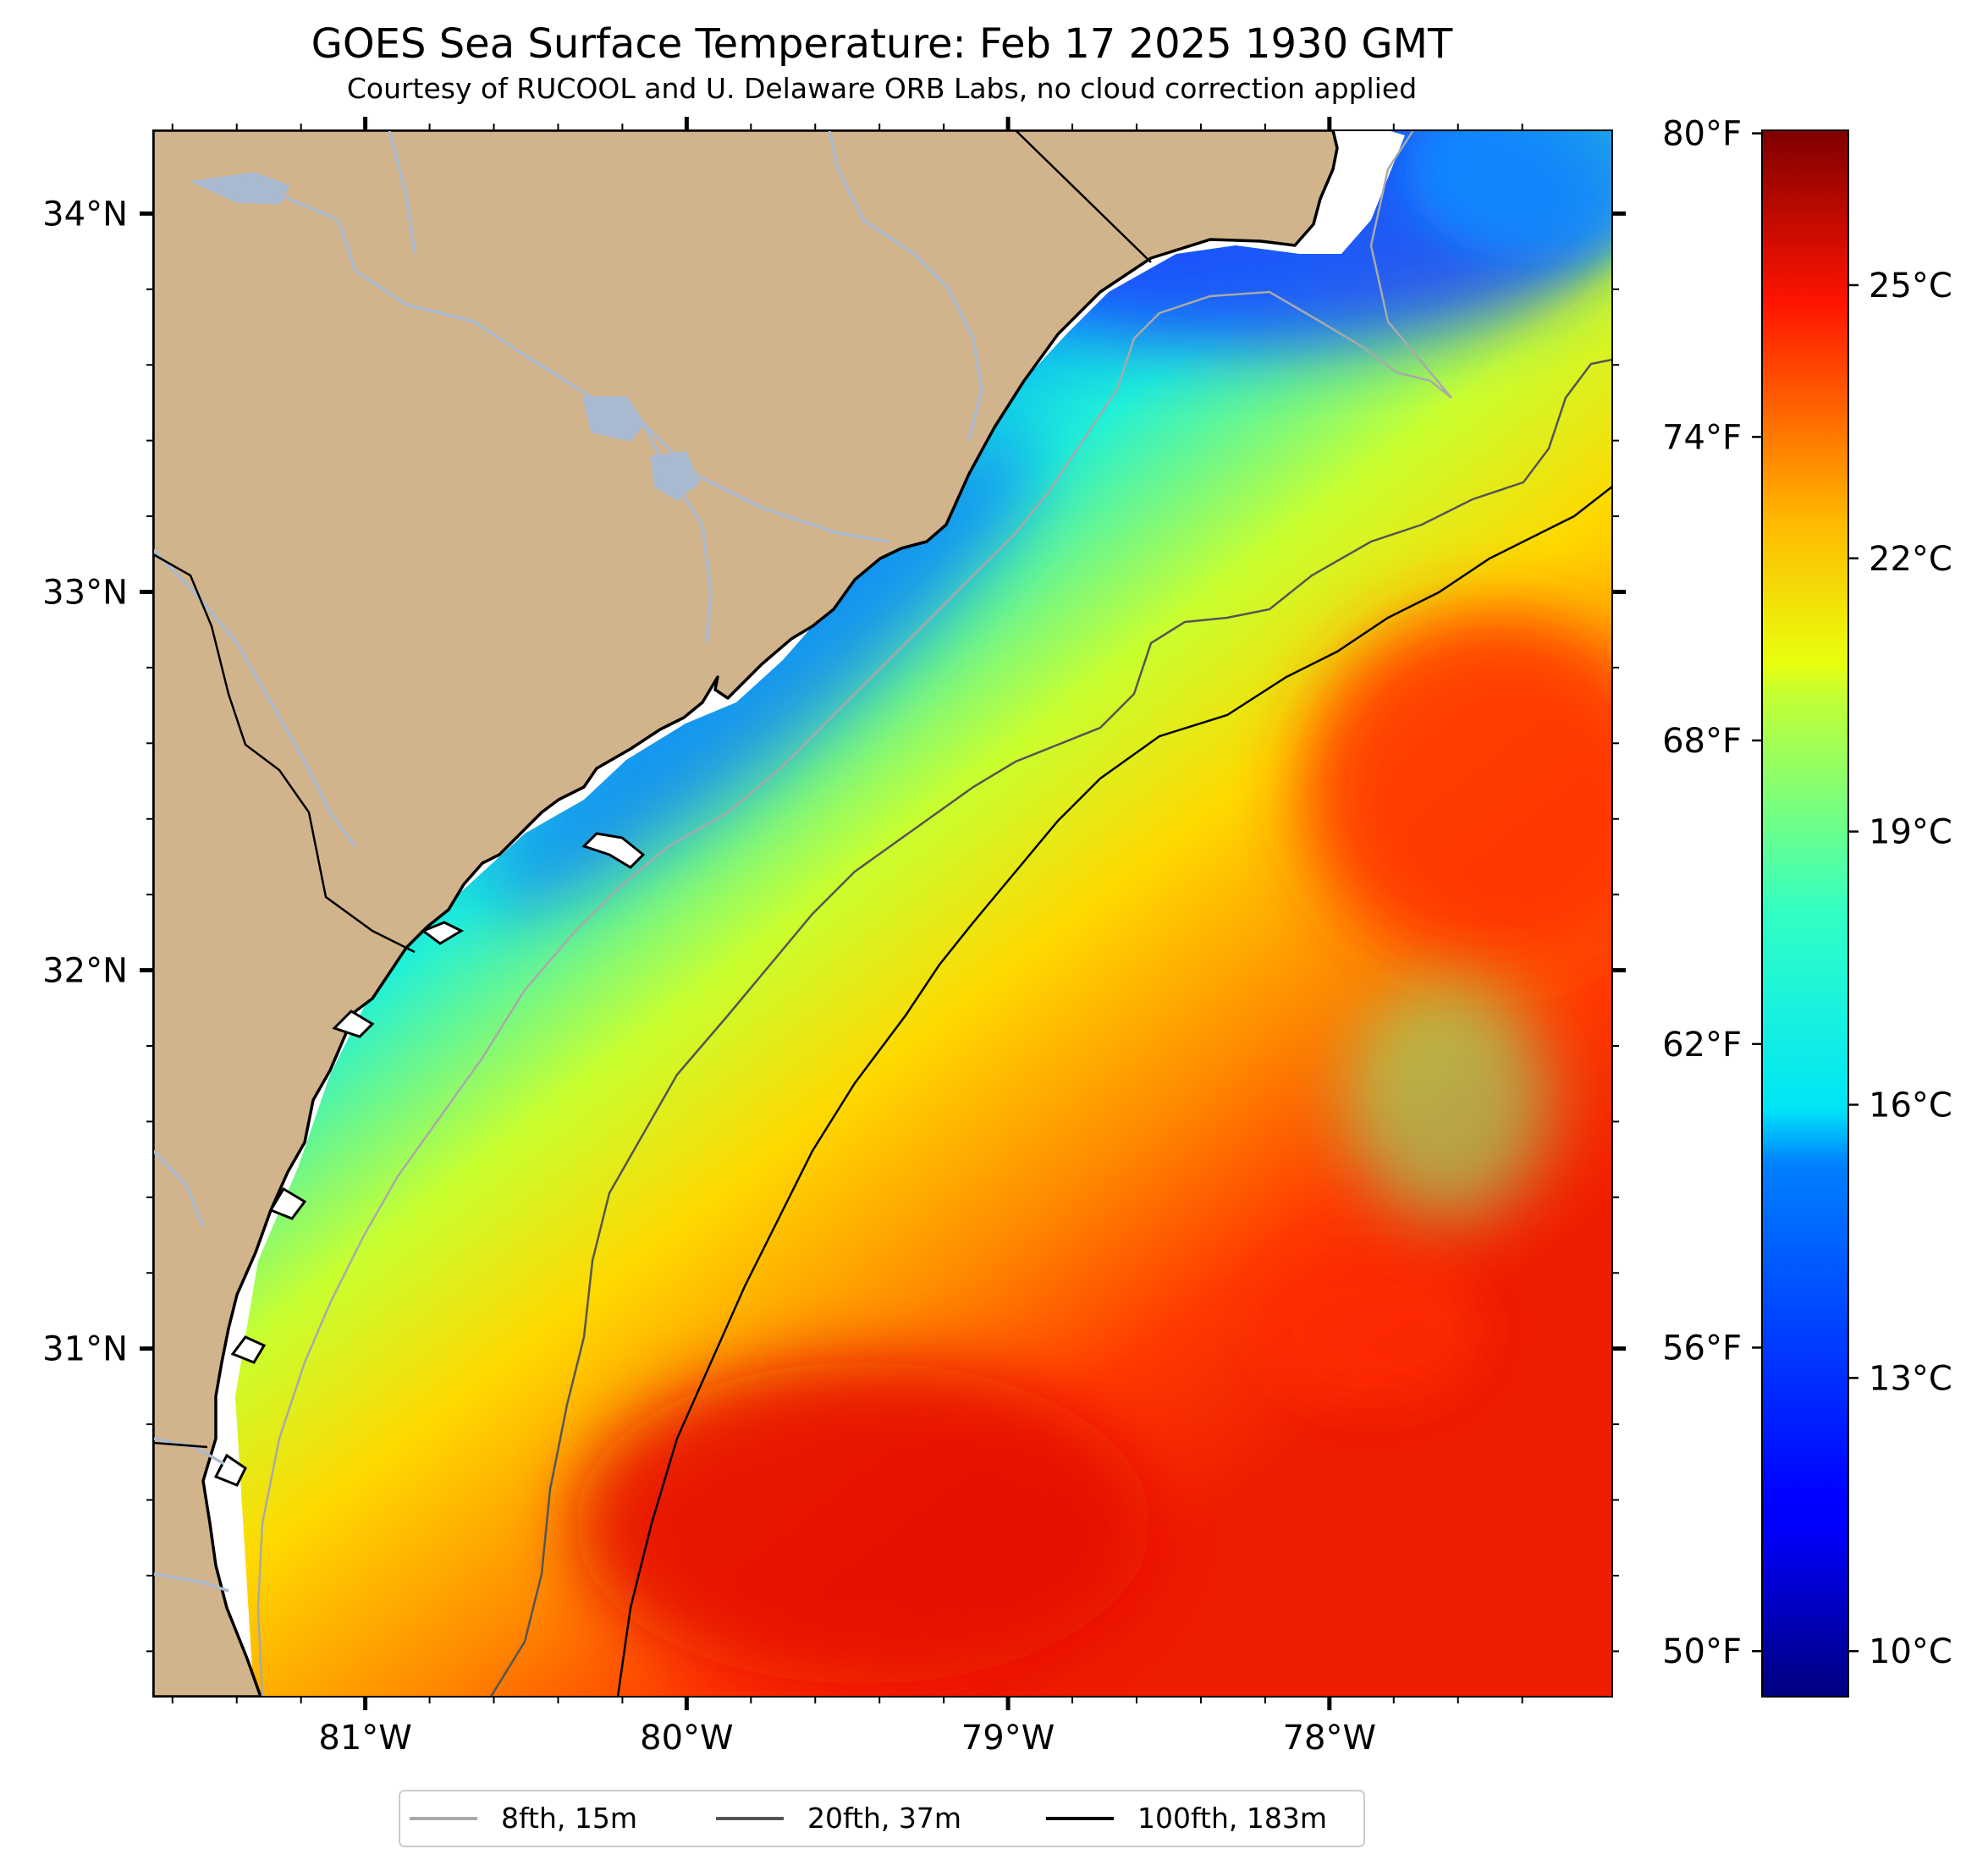 The image size is (1988, 1871). I want to click on warm-core-south, so click(863, 1523).